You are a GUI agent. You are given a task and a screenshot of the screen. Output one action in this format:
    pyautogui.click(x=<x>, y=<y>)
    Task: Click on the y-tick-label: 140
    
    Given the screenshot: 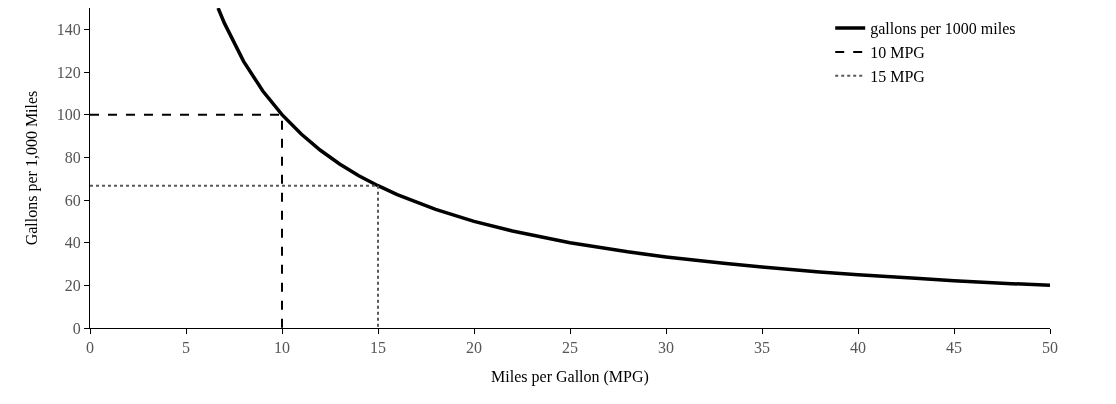 What is the action you would take?
    pyautogui.click(x=68, y=29)
    